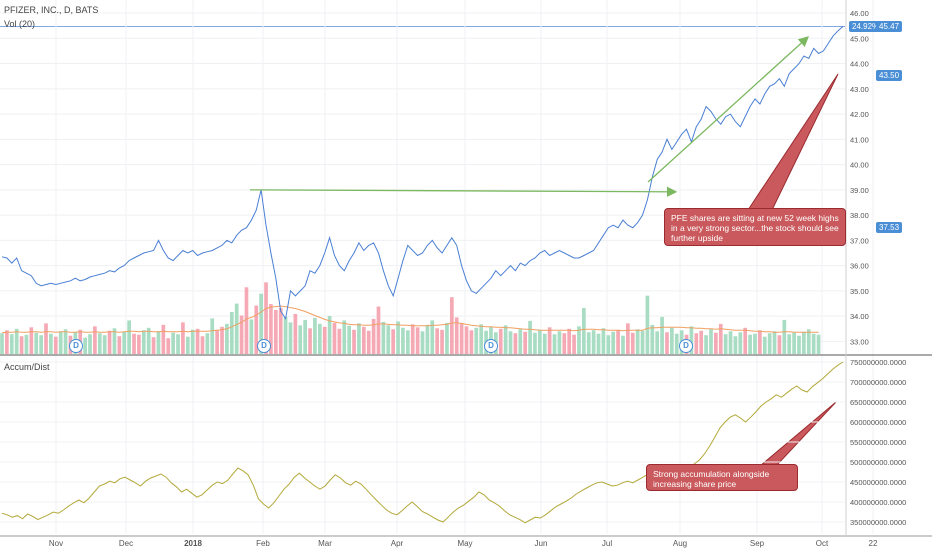  I want to click on time-tick-label: Aug, so click(680, 543).